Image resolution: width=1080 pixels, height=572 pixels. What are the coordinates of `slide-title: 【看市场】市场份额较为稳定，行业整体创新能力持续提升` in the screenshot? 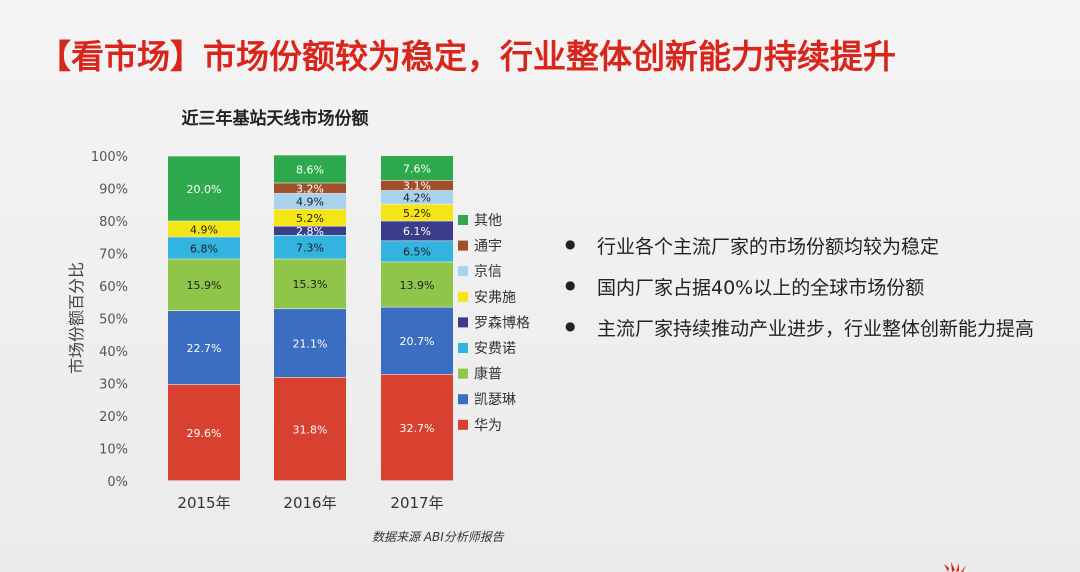 It's located at (467, 56).